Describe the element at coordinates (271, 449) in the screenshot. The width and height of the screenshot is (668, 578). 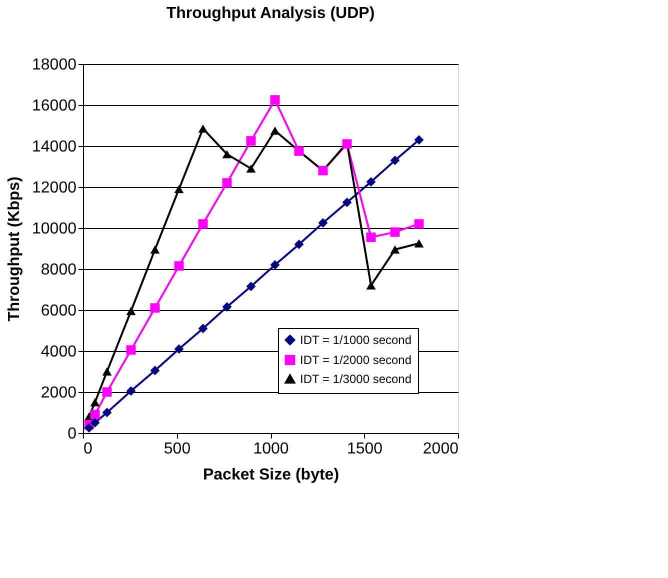
I see `x-tick-label: 1000` at that location.